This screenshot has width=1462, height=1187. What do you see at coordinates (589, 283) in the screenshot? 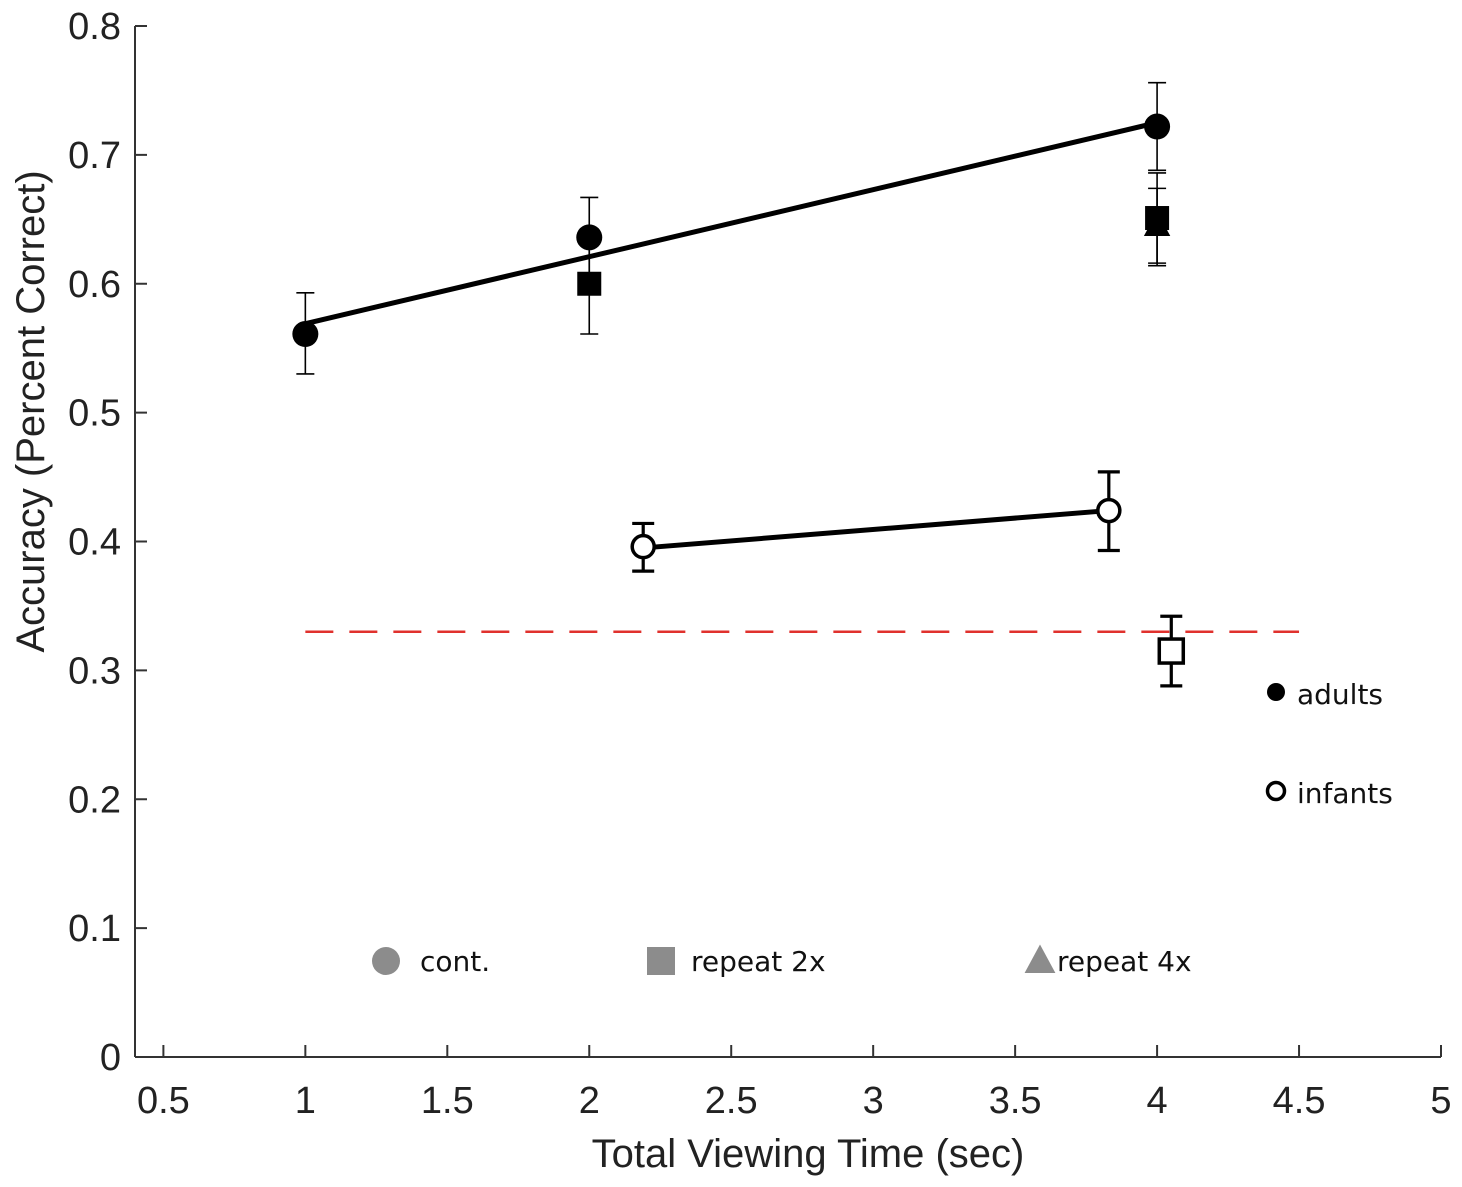
I see `adults-square-marker` at bounding box center [589, 283].